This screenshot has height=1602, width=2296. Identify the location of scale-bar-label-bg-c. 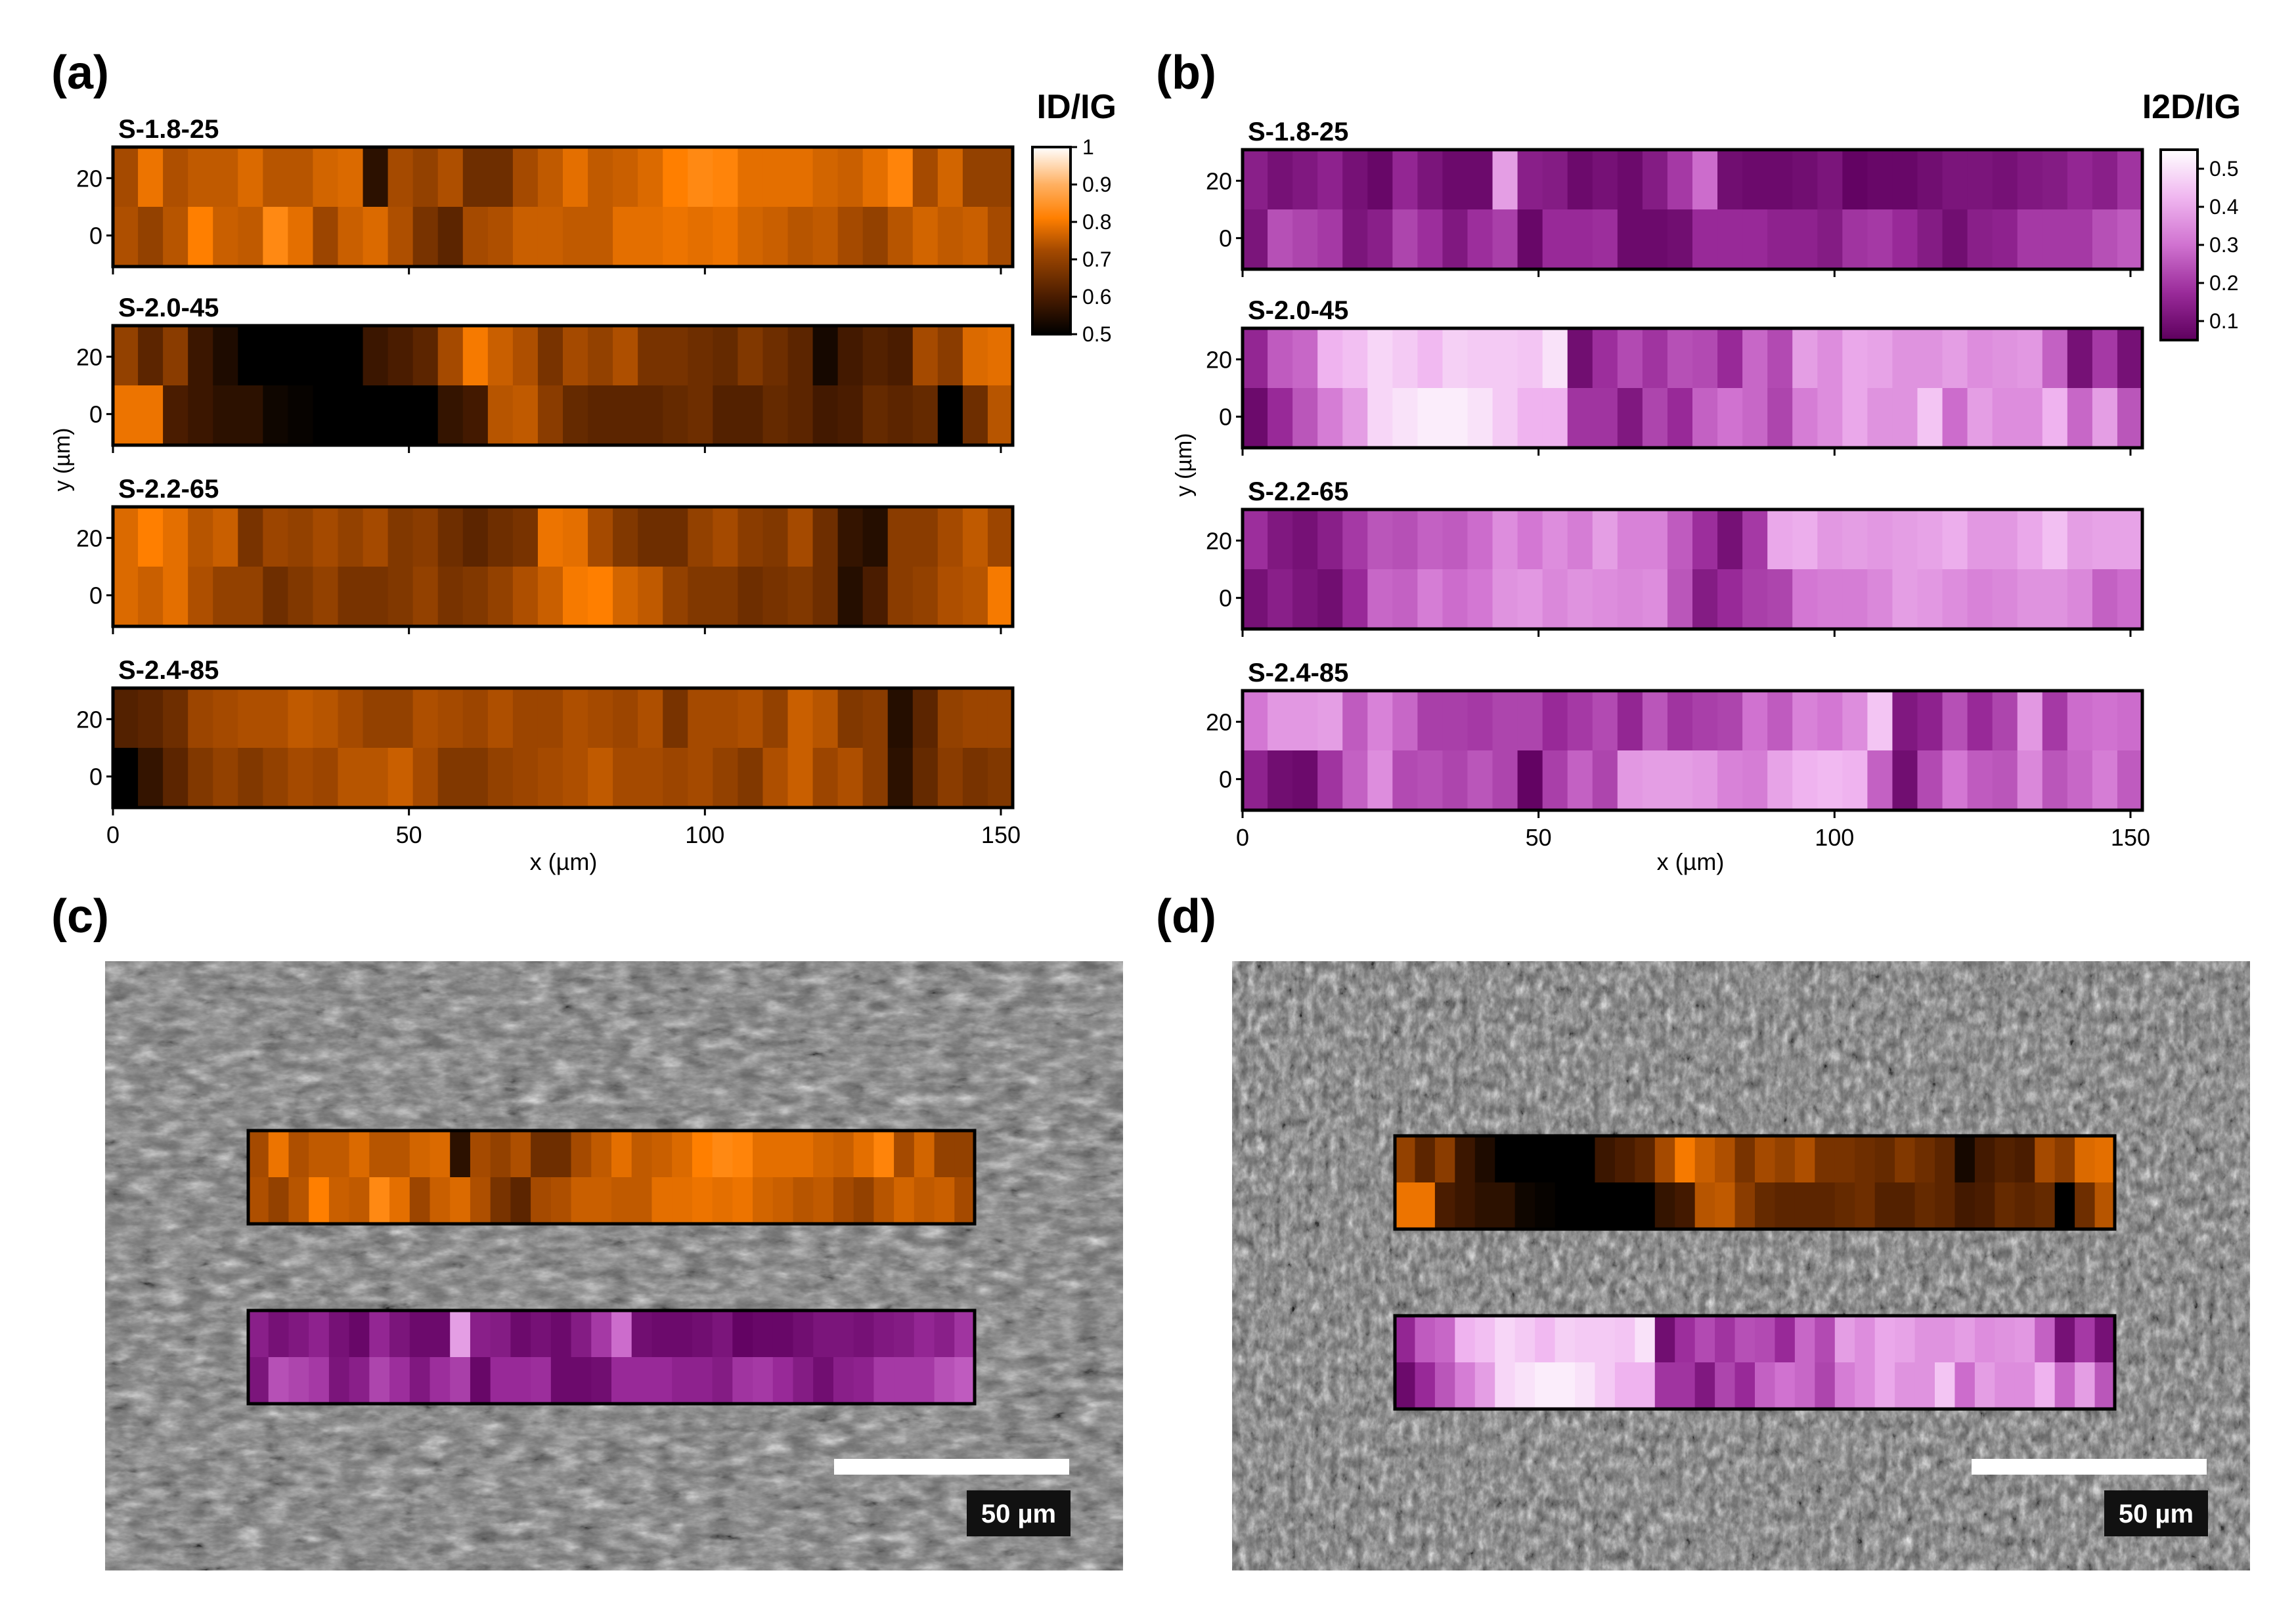
(1019, 1513).